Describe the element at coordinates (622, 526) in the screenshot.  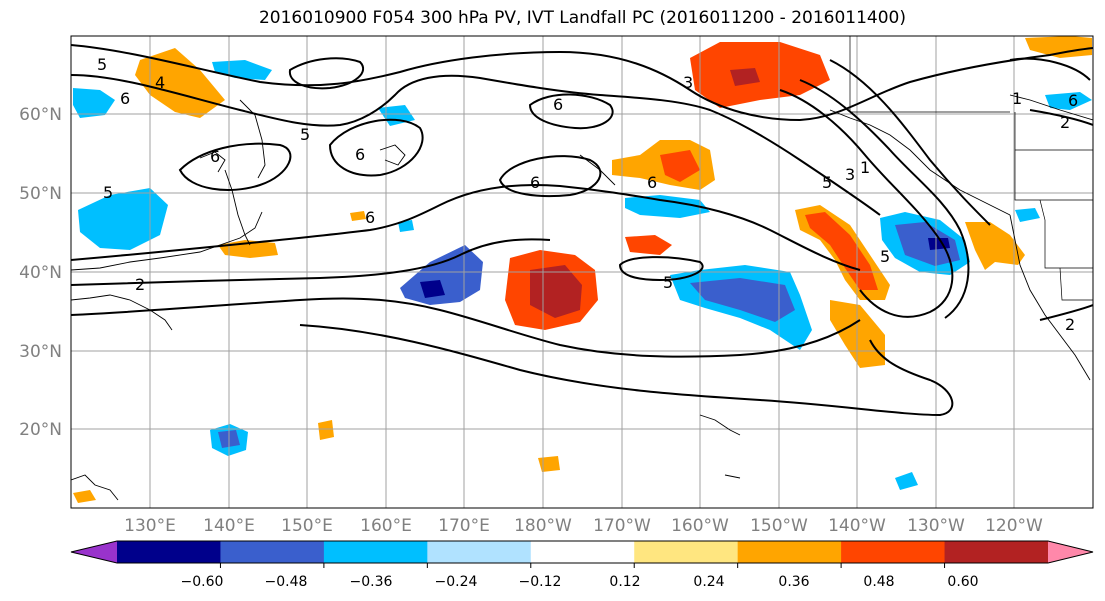
I see `lon-label: 170°W` at that location.